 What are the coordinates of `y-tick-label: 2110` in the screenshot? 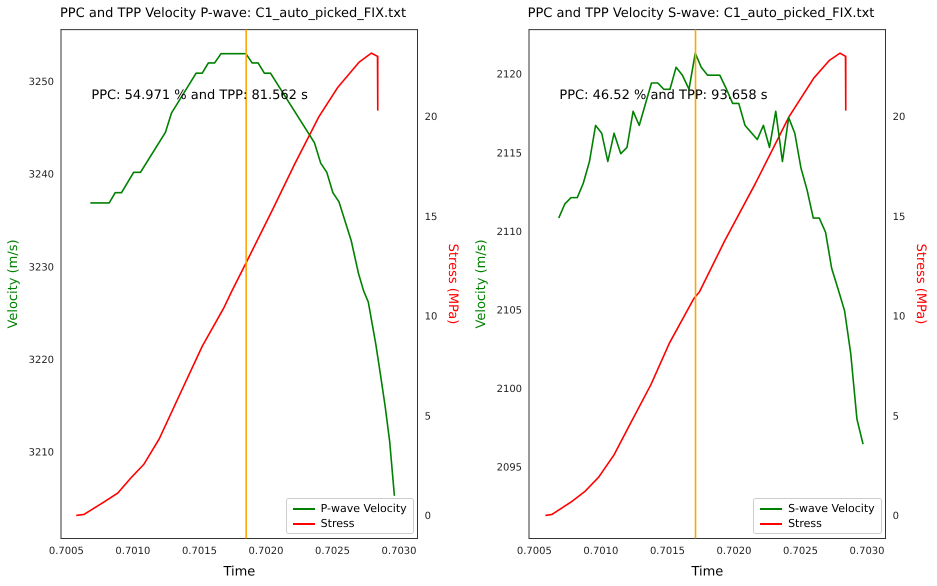 It's located at (509, 232).